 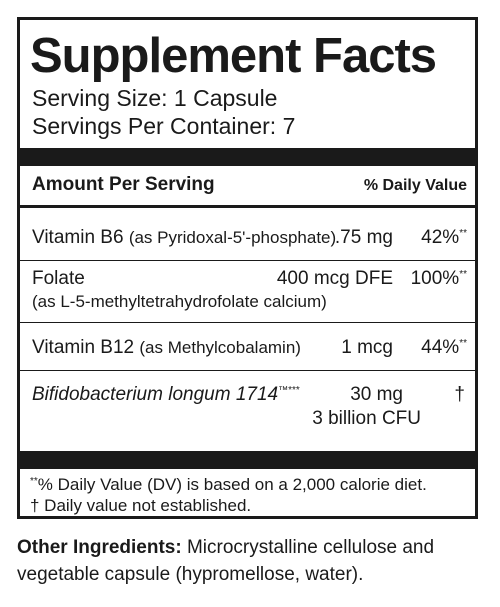 I want to click on header-divider, so click(x=247, y=206).